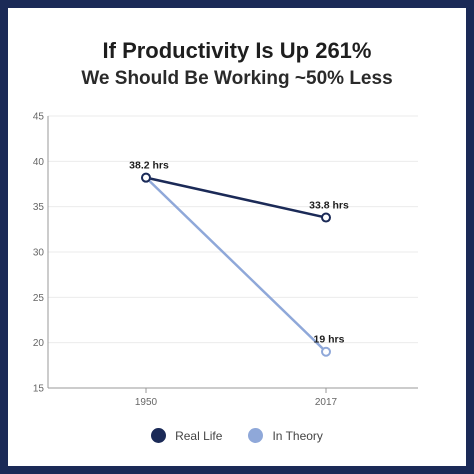  I want to click on data-label-real-life: 33.8 hrs, so click(329, 206).